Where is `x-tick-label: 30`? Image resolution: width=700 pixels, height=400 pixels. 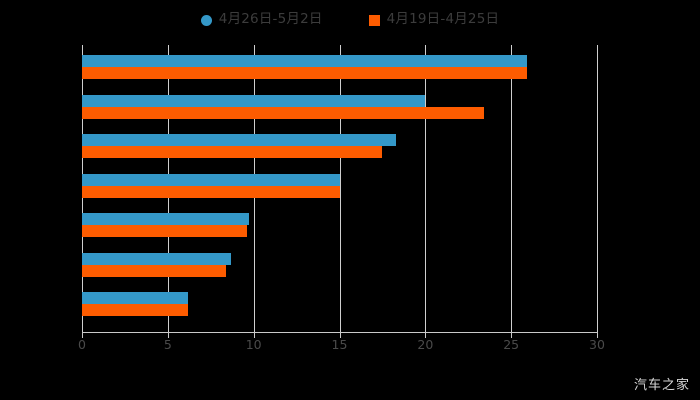 x-tick-label: 30 is located at coordinates (597, 344).